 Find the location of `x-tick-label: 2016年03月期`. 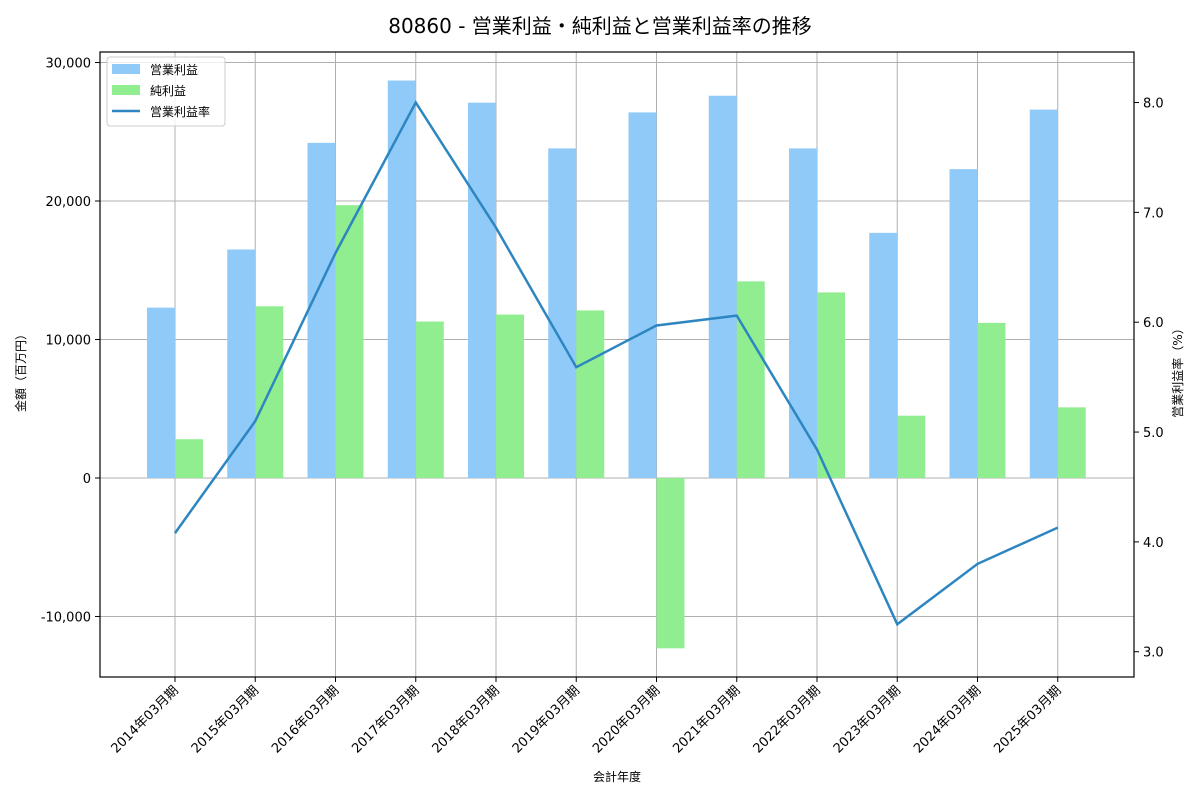

x-tick-label: 2016年03月期 is located at coordinates (305, 719).